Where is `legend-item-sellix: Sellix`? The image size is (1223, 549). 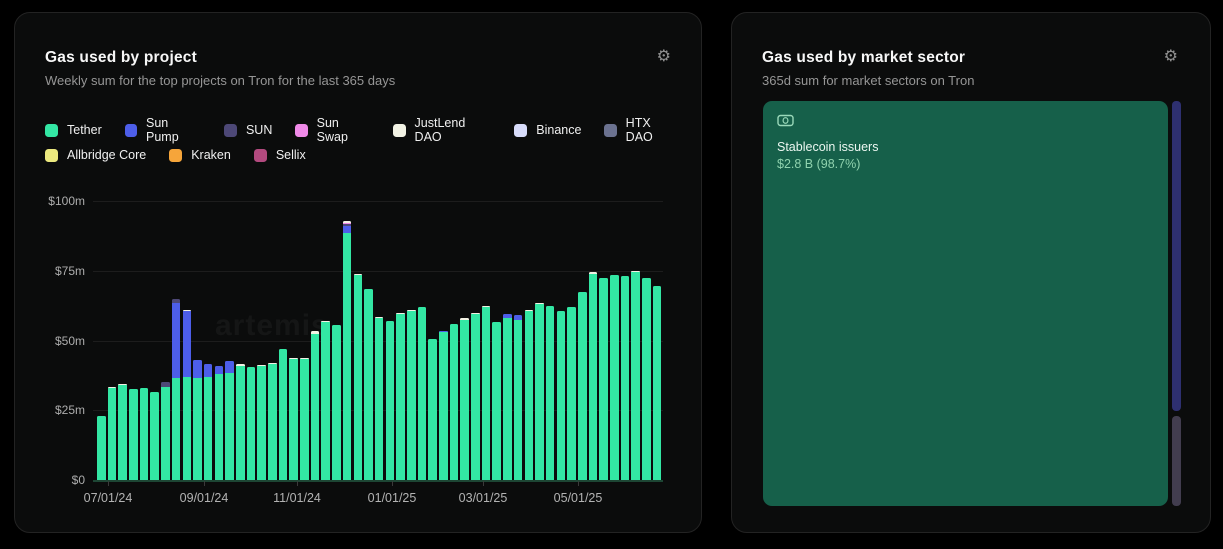 legend-item-sellix: Sellix is located at coordinates (279, 155).